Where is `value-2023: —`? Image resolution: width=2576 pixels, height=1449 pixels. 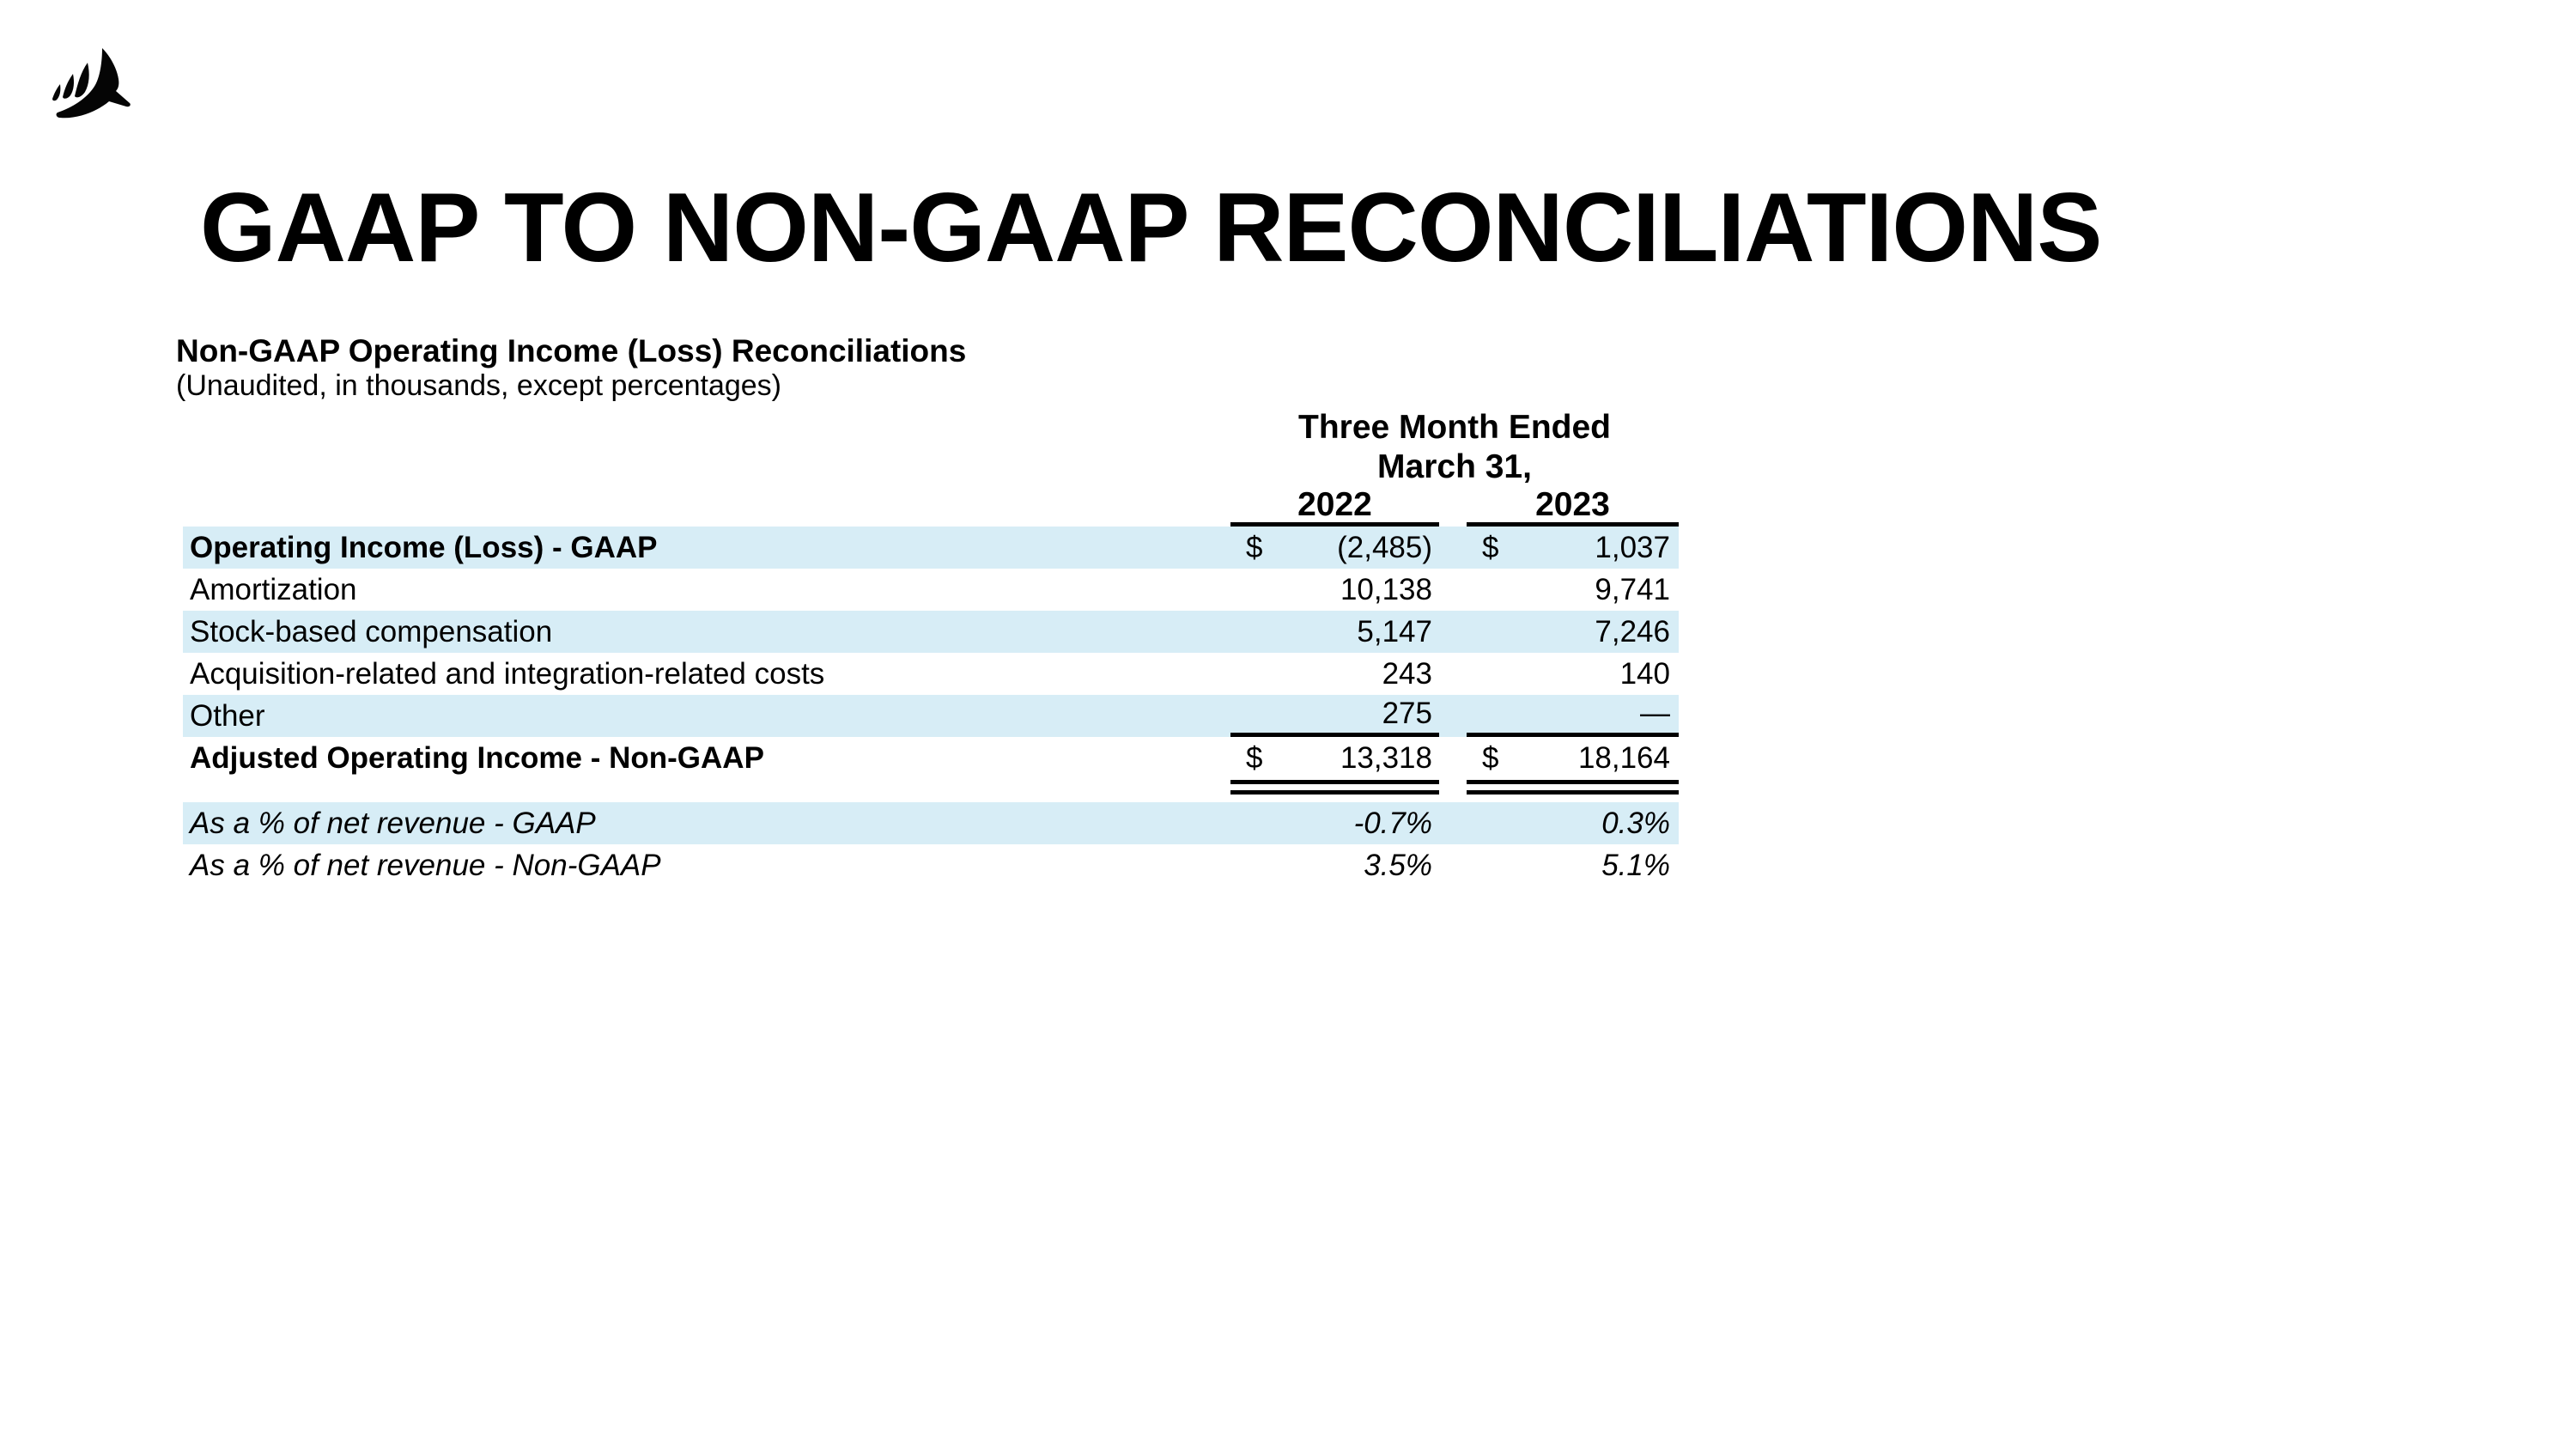 value-2023: — is located at coordinates (1573, 716).